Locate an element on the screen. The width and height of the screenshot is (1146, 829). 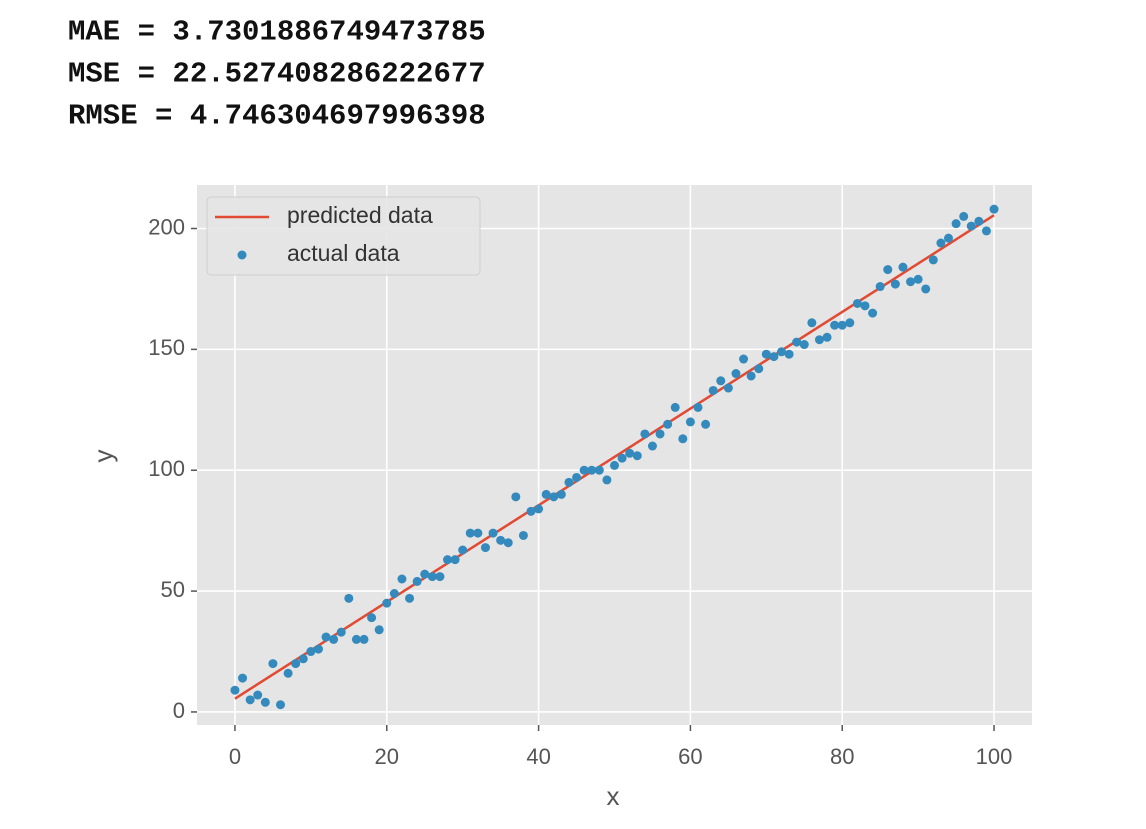
x-tick-label: 20 is located at coordinates (387, 756).